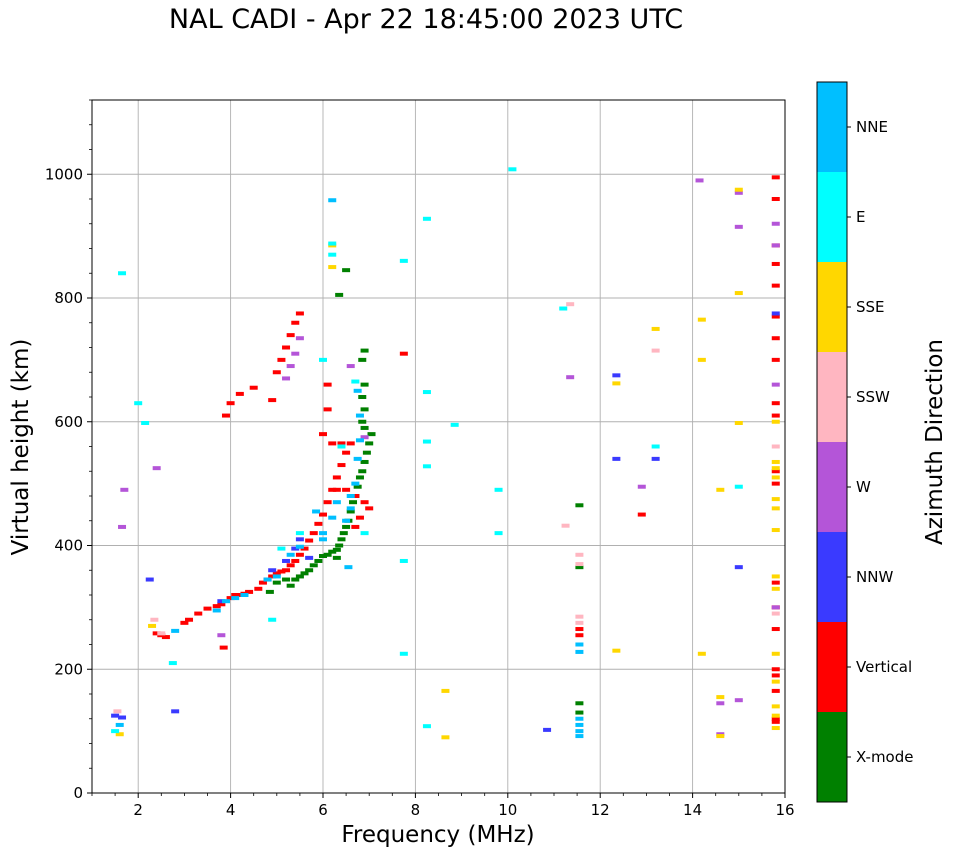 The width and height of the screenshot is (958, 857). Describe the element at coordinates (68, 450) in the screenshot. I see `y-axis: 0 200 400 600 800 1000` at that location.